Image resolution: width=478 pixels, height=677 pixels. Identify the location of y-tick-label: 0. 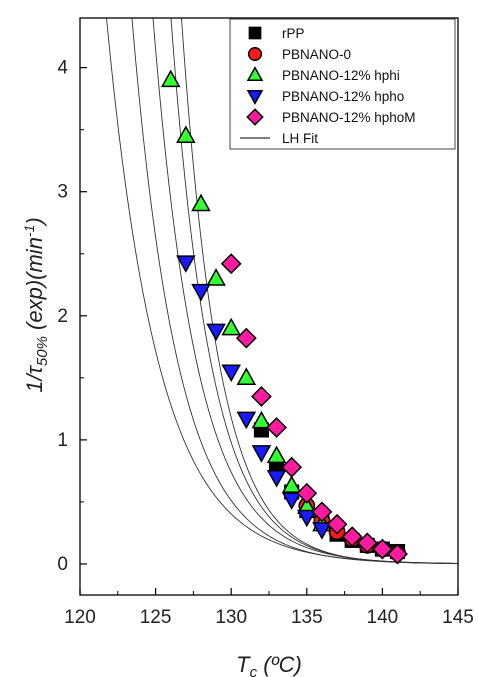
(62, 564).